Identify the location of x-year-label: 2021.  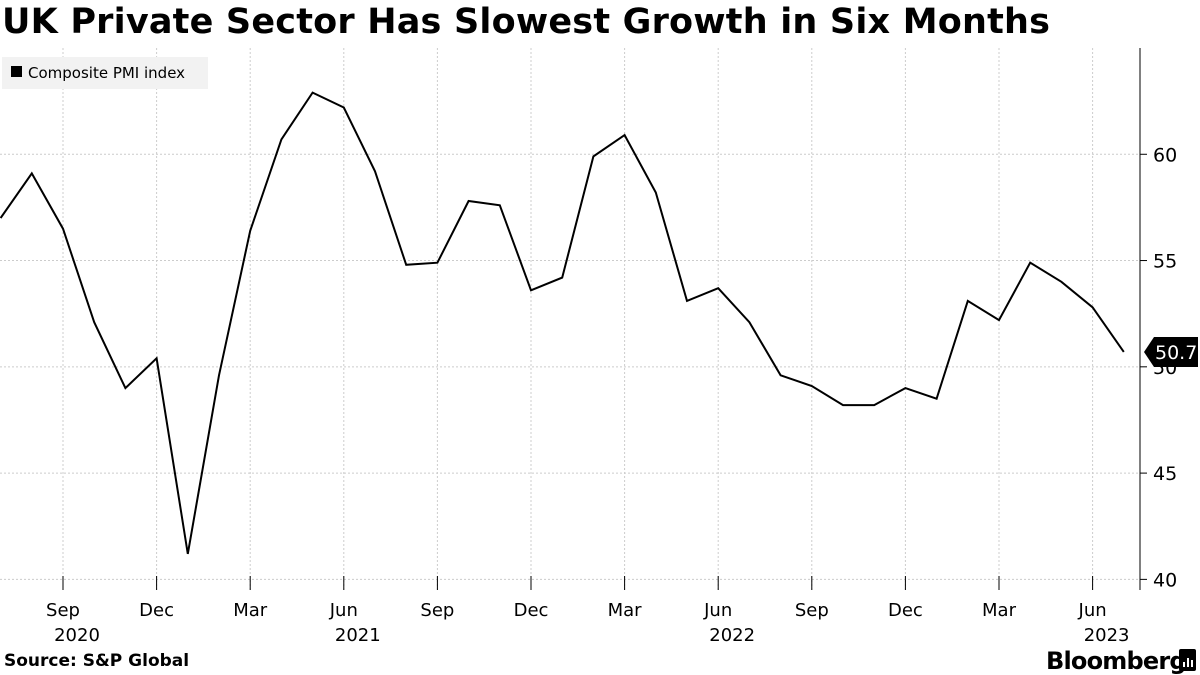
(358, 635).